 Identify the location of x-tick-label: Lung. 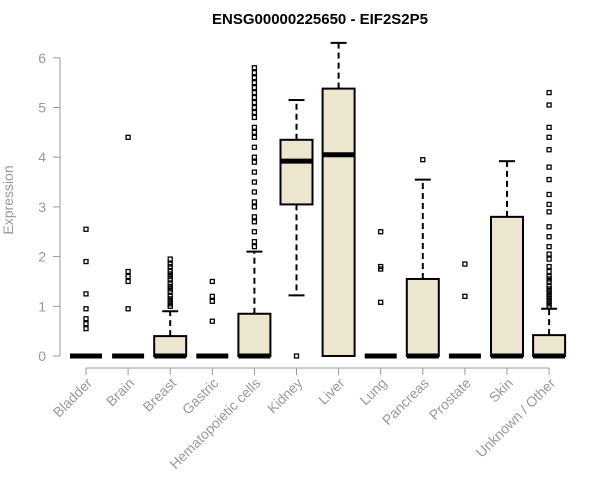
(372, 391).